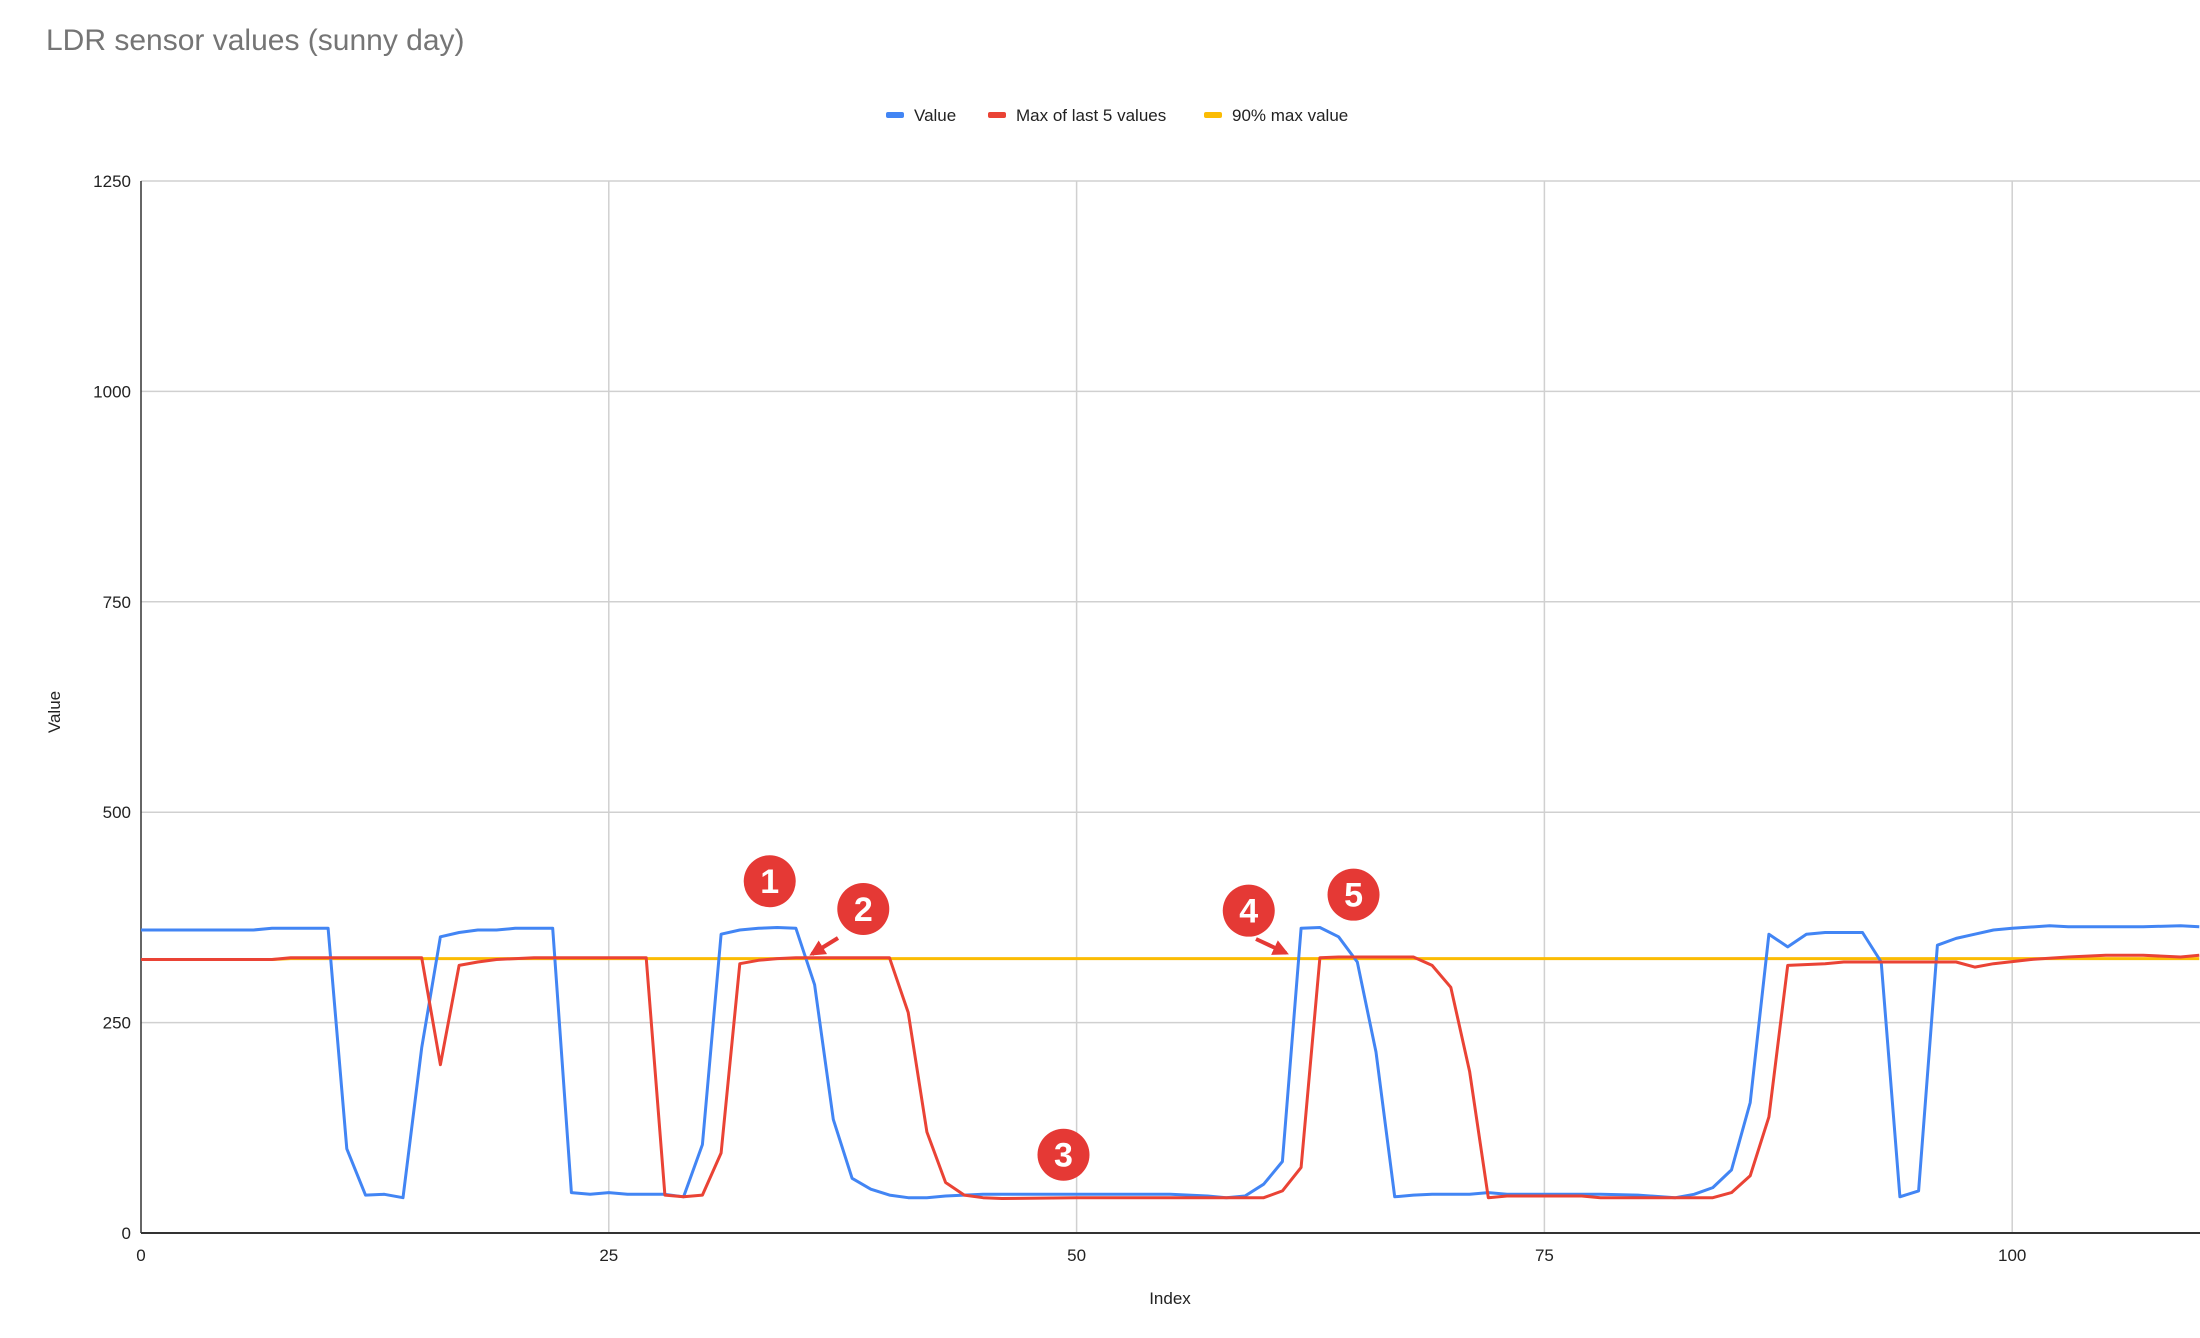 The image size is (2200, 1338). What do you see at coordinates (1091, 115) in the screenshot?
I see `legend-label: Max of last 5 values` at bounding box center [1091, 115].